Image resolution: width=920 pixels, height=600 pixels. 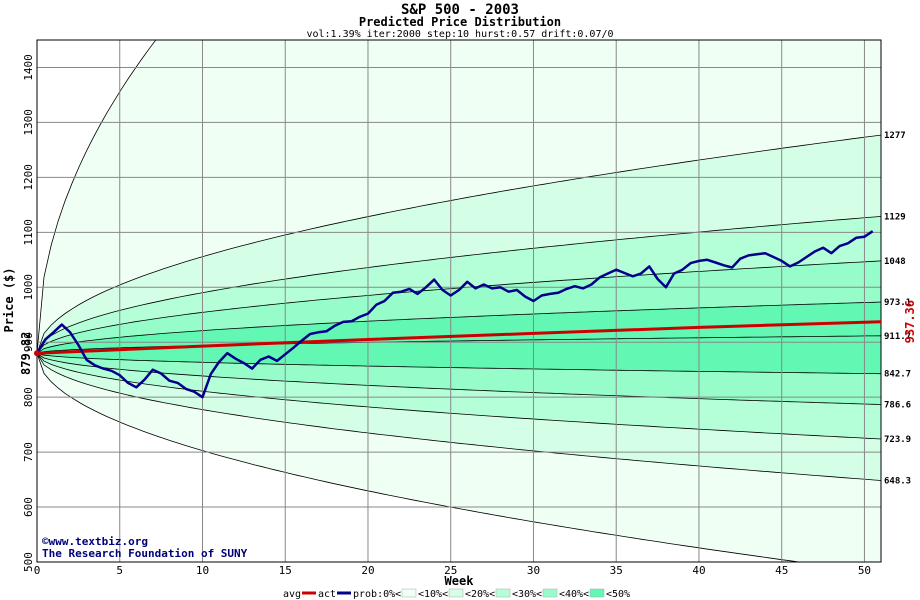 I want to click on legend: avg act prob:0%< <10%< <20%< <30%< <40%< <50%, so click(x=456, y=594).